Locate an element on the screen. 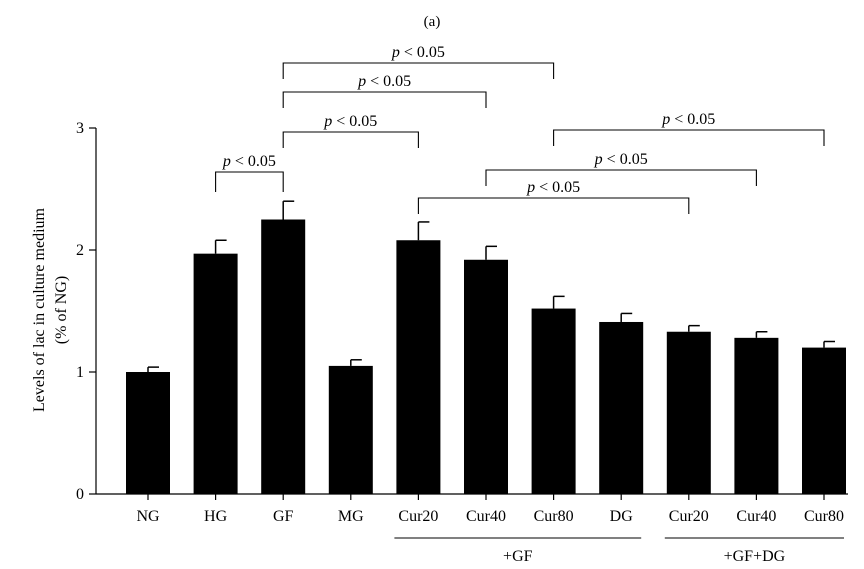 The image size is (864, 569). panel-label: (a) is located at coordinates (432, 22).